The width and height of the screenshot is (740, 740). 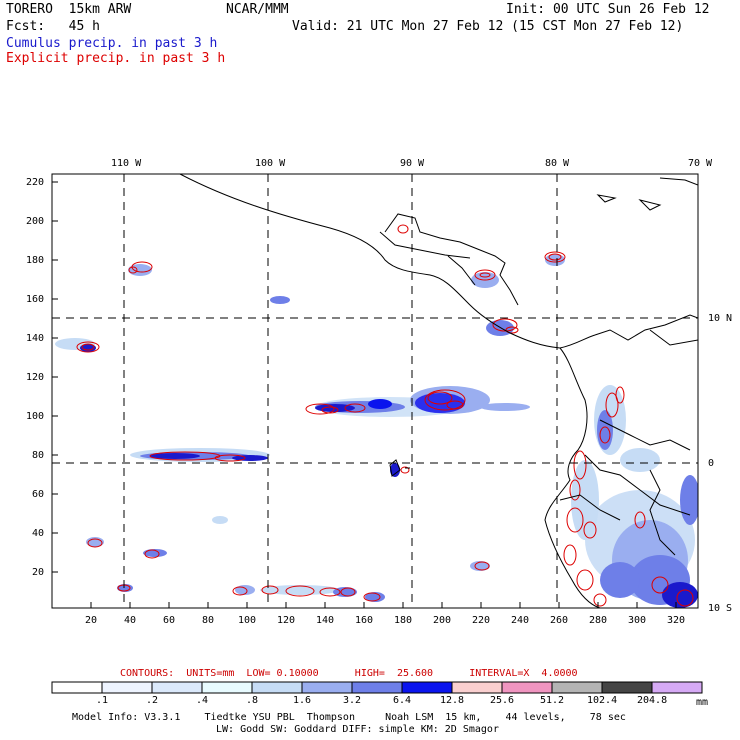 What do you see at coordinates (202, 700) in the screenshot?
I see `colorbar-label: .4` at bounding box center [202, 700].